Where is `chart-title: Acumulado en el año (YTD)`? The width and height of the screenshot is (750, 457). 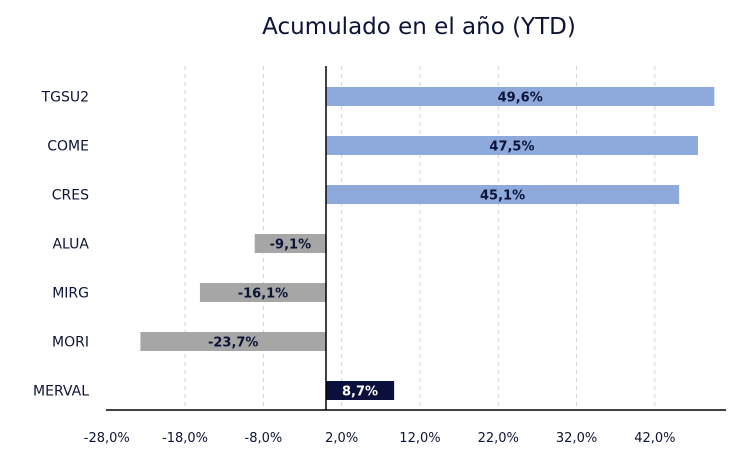 chart-title: Acumulado en el año (YTD) is located at coordinates (419, 27).